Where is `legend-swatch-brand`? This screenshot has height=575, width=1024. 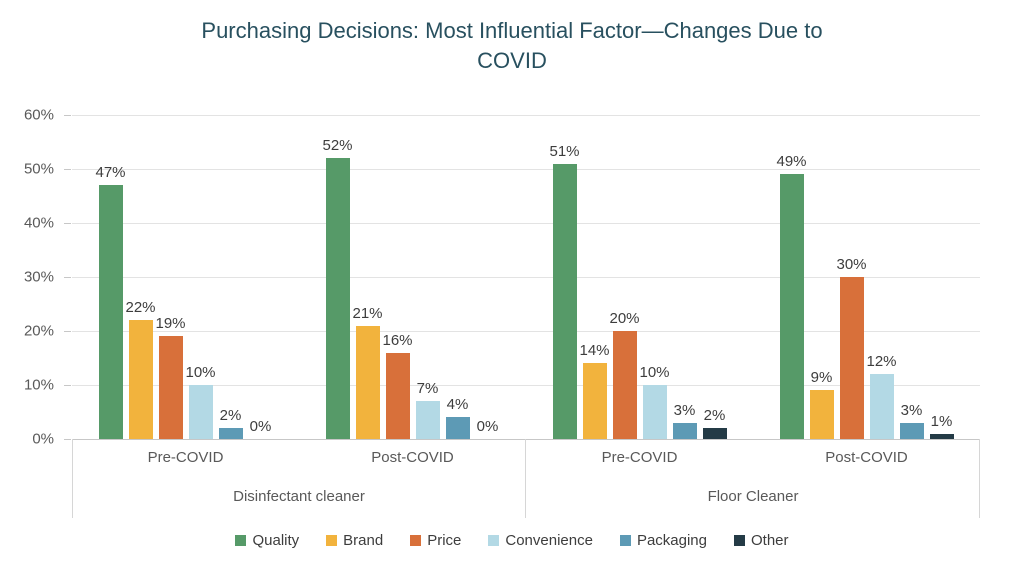
legend-swatch-brand is located at coordinates (332, 540).